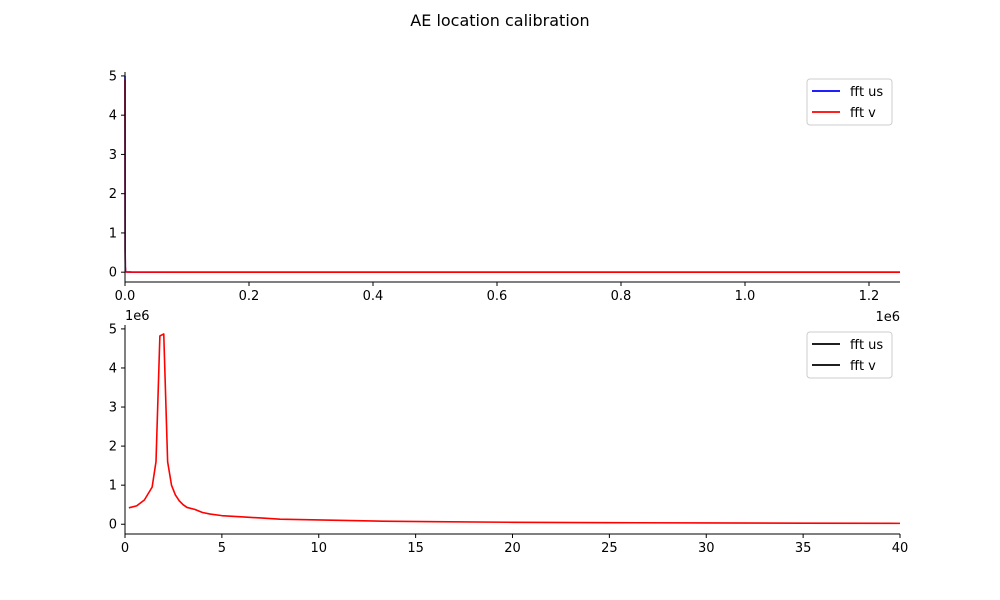  What do you see at coordinates (869, 296) in the screenshot?
I see `x-tick-label: 1.2` at bounding box center [869, 296].